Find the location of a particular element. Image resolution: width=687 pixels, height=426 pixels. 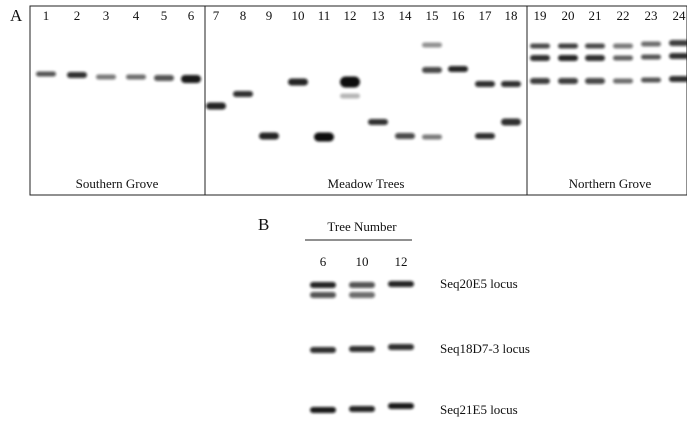

lane-number: 9 is located at coordinates (269, 15).